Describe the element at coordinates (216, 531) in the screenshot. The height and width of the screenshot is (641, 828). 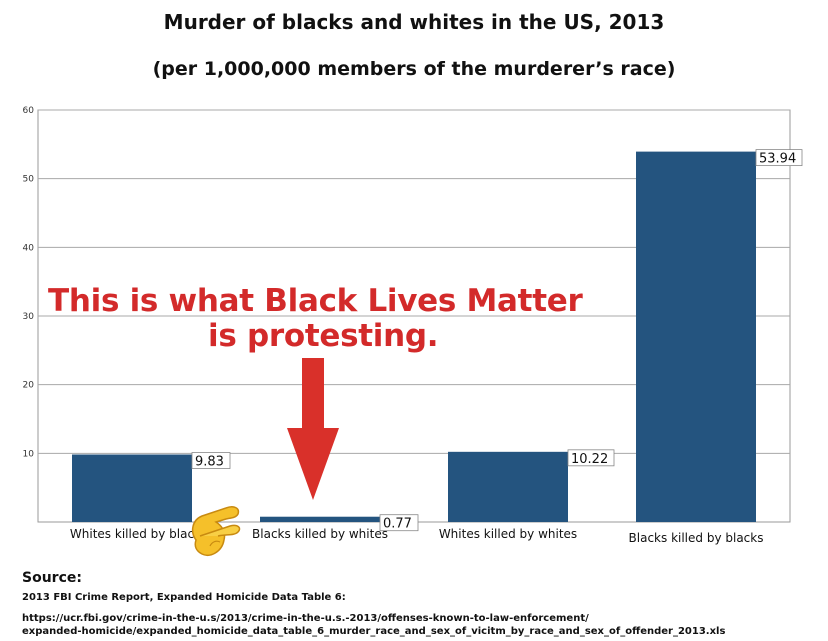
I see `pinching-hand-icon` at that location.